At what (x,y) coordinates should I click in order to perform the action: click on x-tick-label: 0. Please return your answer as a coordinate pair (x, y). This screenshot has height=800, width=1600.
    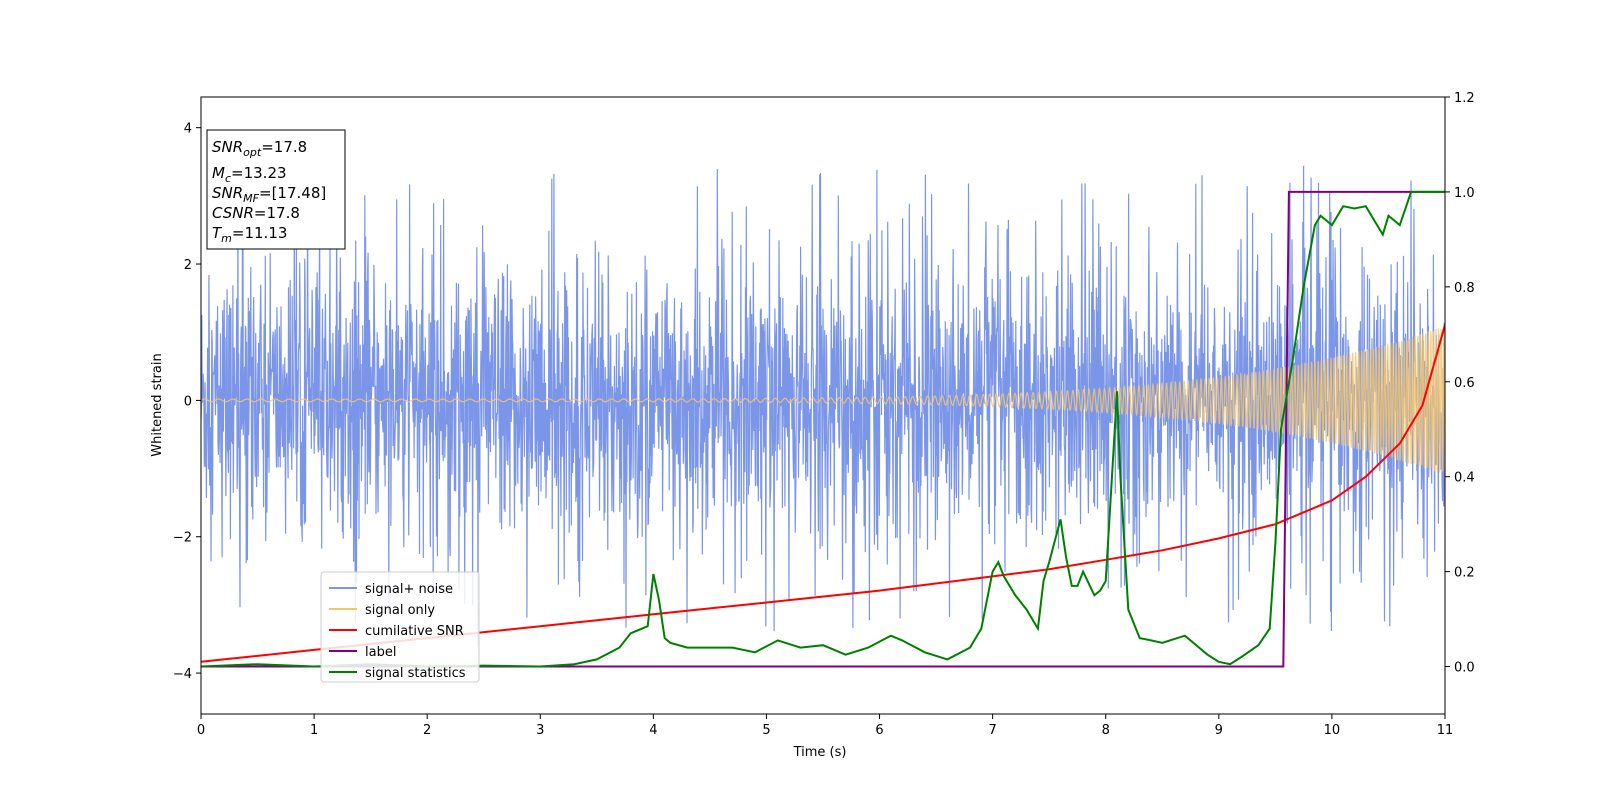
    Looking at the image, I should click on (201, 730).